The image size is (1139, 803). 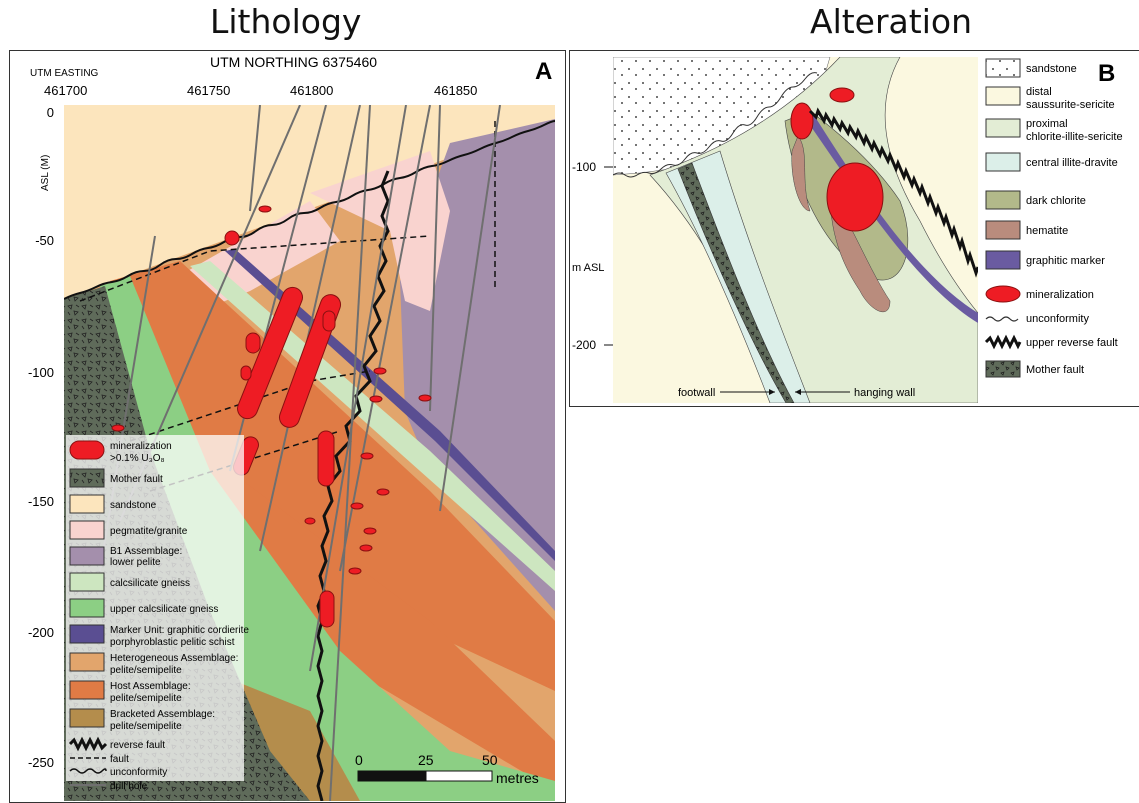 What do you see at coordinates (149, 531) in the screenshot?
I see `legend-label: pegmatite/granite` at bounding box center [149, 531].